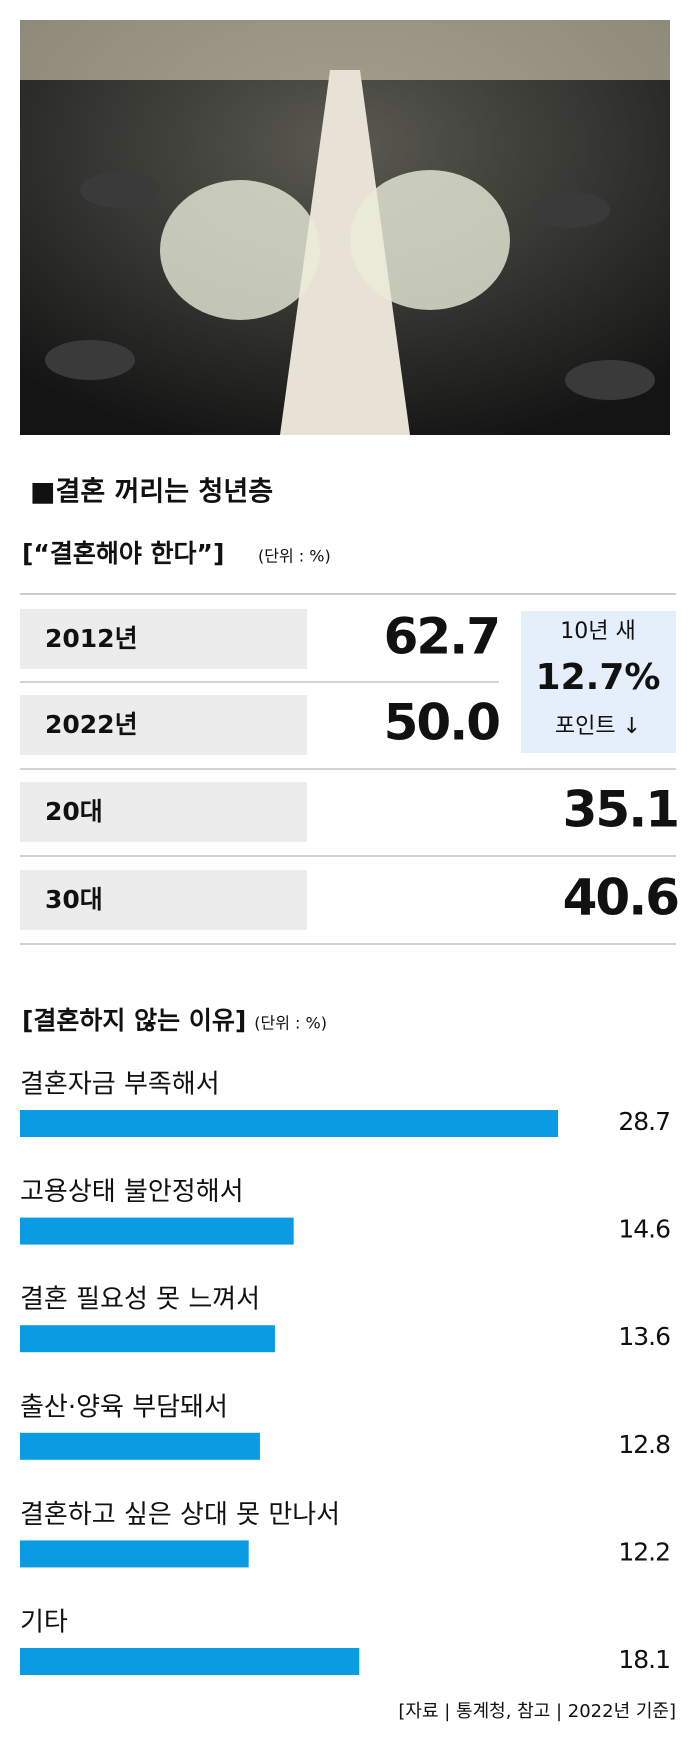 This screenshot has height=1754, width=695. What do you see at coordinates (620, 810) in the screenshot?
I see `row-value: 35.1` at bounding box center [620, 810].